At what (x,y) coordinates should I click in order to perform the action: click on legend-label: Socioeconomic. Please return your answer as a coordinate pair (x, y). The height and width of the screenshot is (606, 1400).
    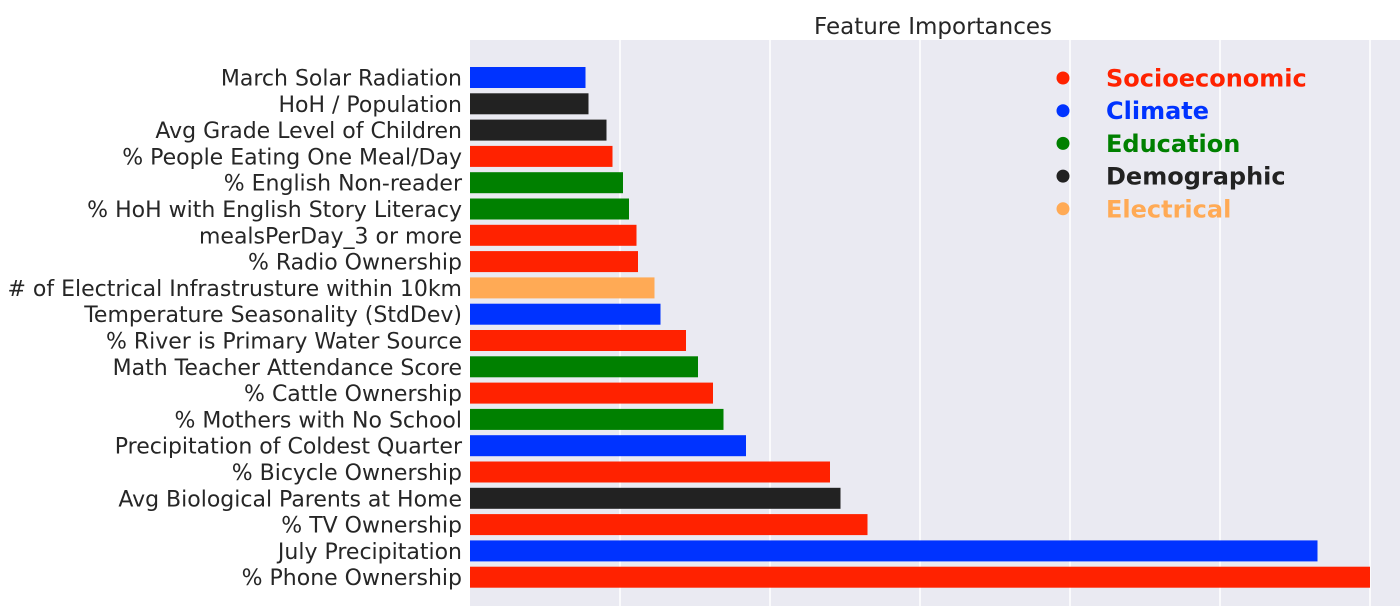
    Looking at the image, I should click on (1206, 79).